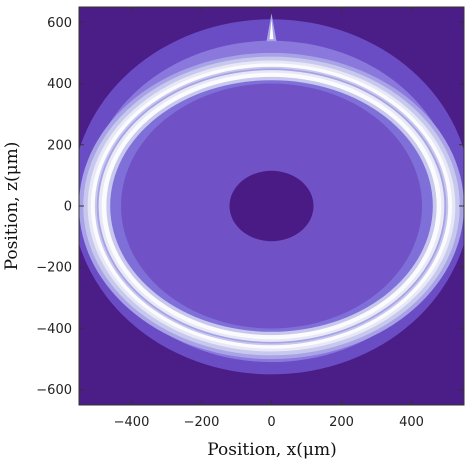 The image size is (474, 461). I want to click on y-tick-label: 400, so click(59, 84).